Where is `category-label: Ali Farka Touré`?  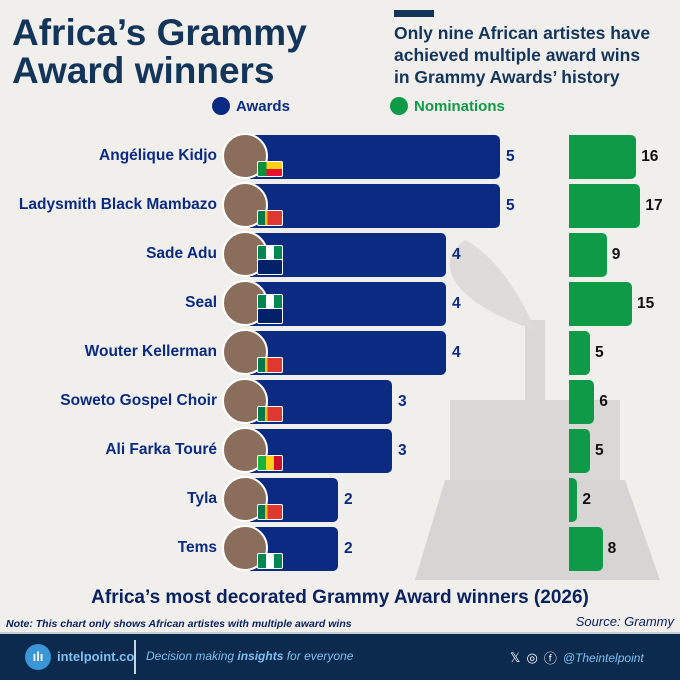 category-label: Ali Farka Touré is located at coordinates (161, 449).